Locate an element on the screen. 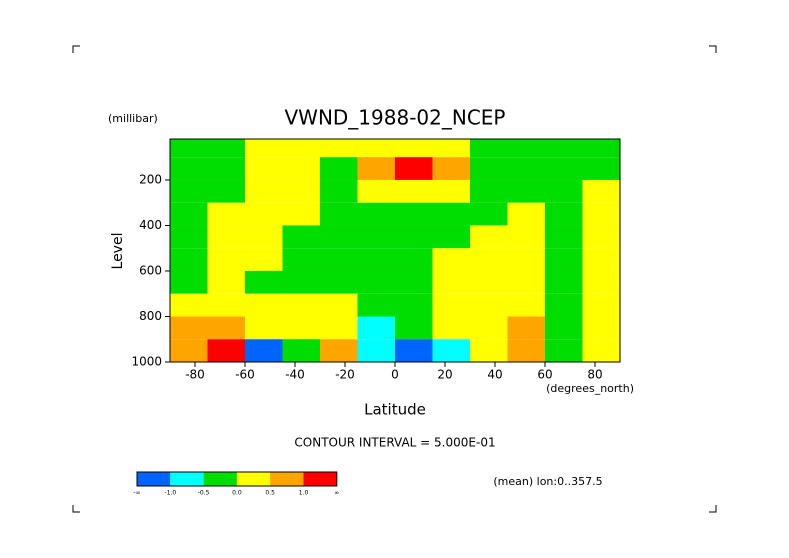 The height and width of the screenshot is (558, 789). colorbar-label: -1.0 is located at coordinates (170, 493).